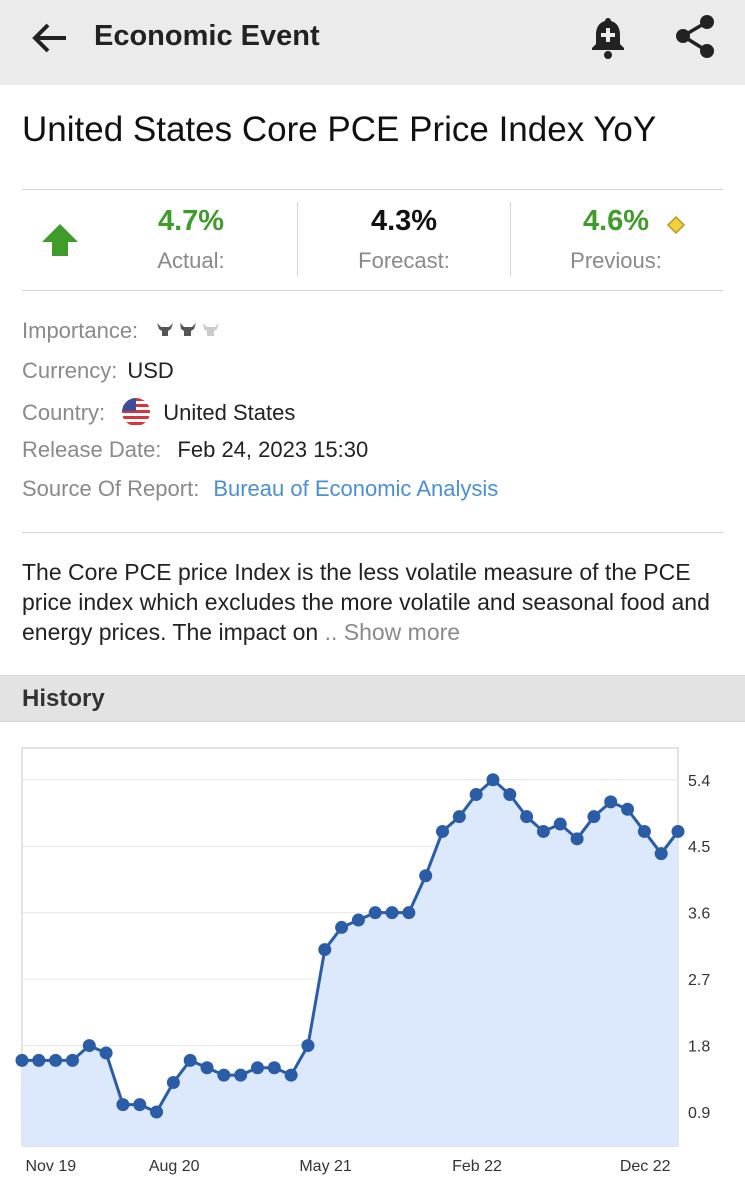 The height and width of the screenshot is (1200, 745). Describe the element at coordinates (404, 260) in the screenshot. I see `forecast-label: Forecast:` at that location.